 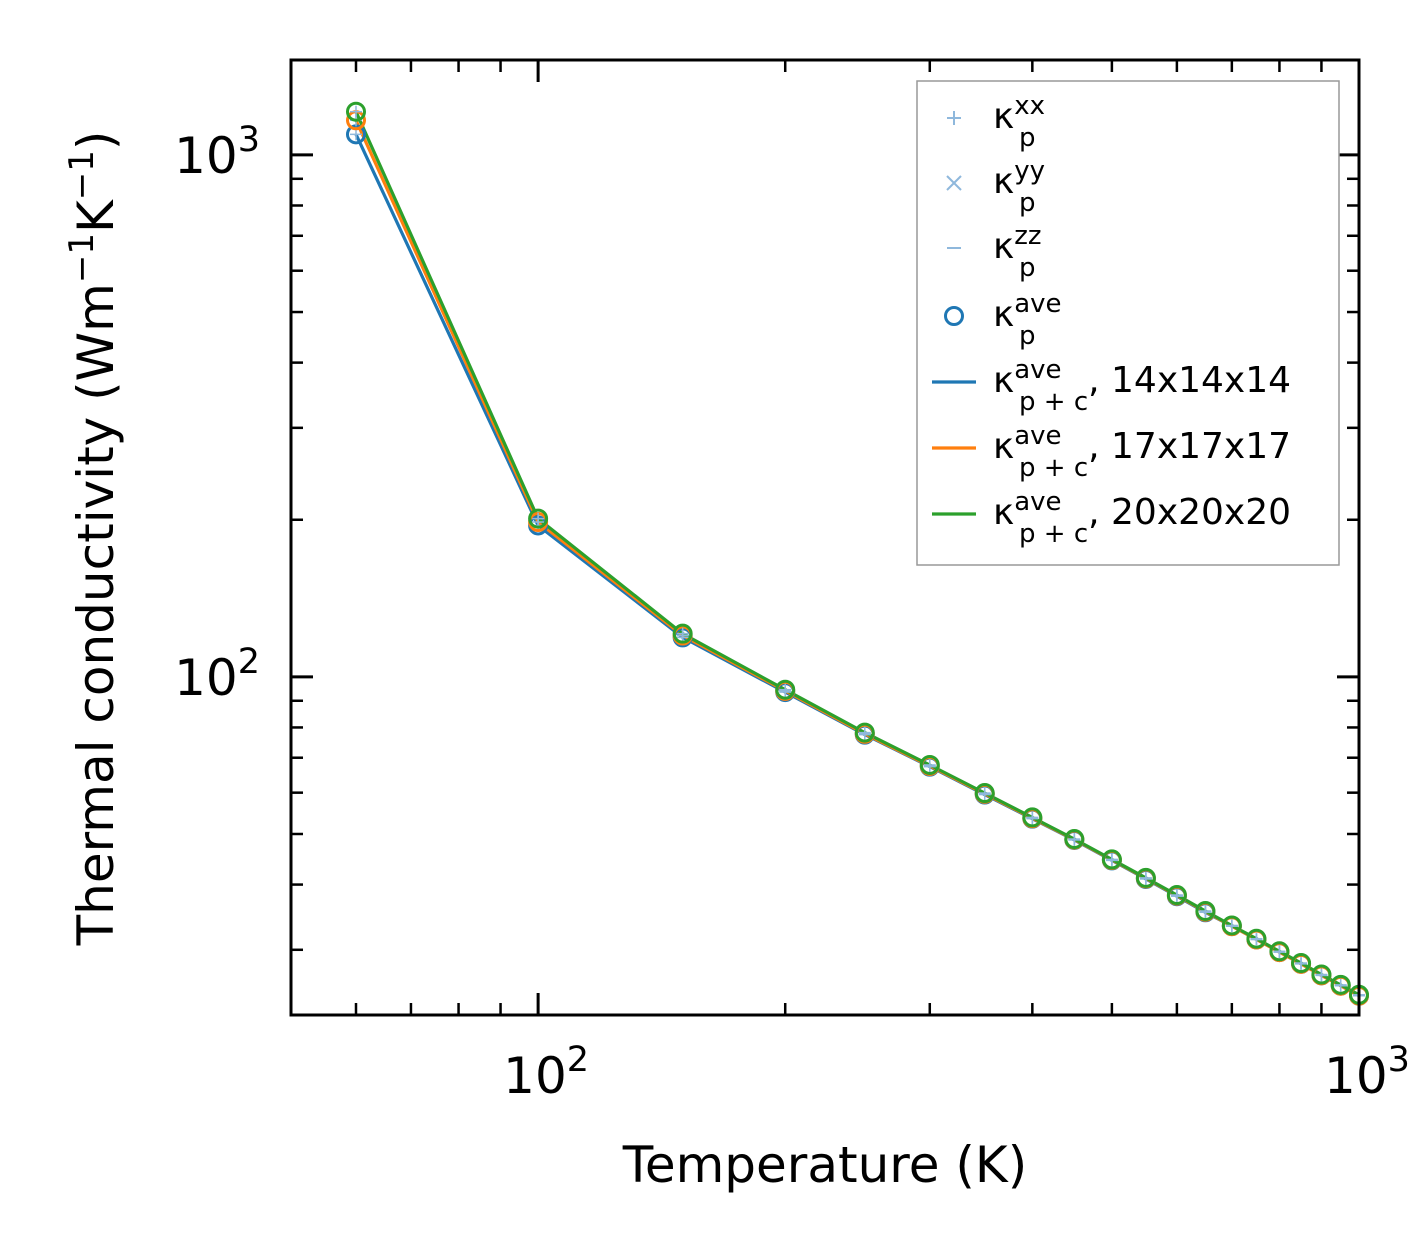 I want to click on y-label-sup2: −1, so click(x=82, y=175).